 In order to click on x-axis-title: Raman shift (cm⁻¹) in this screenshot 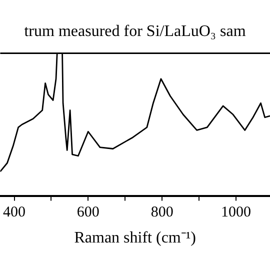, I will do `click(135, 238)`.